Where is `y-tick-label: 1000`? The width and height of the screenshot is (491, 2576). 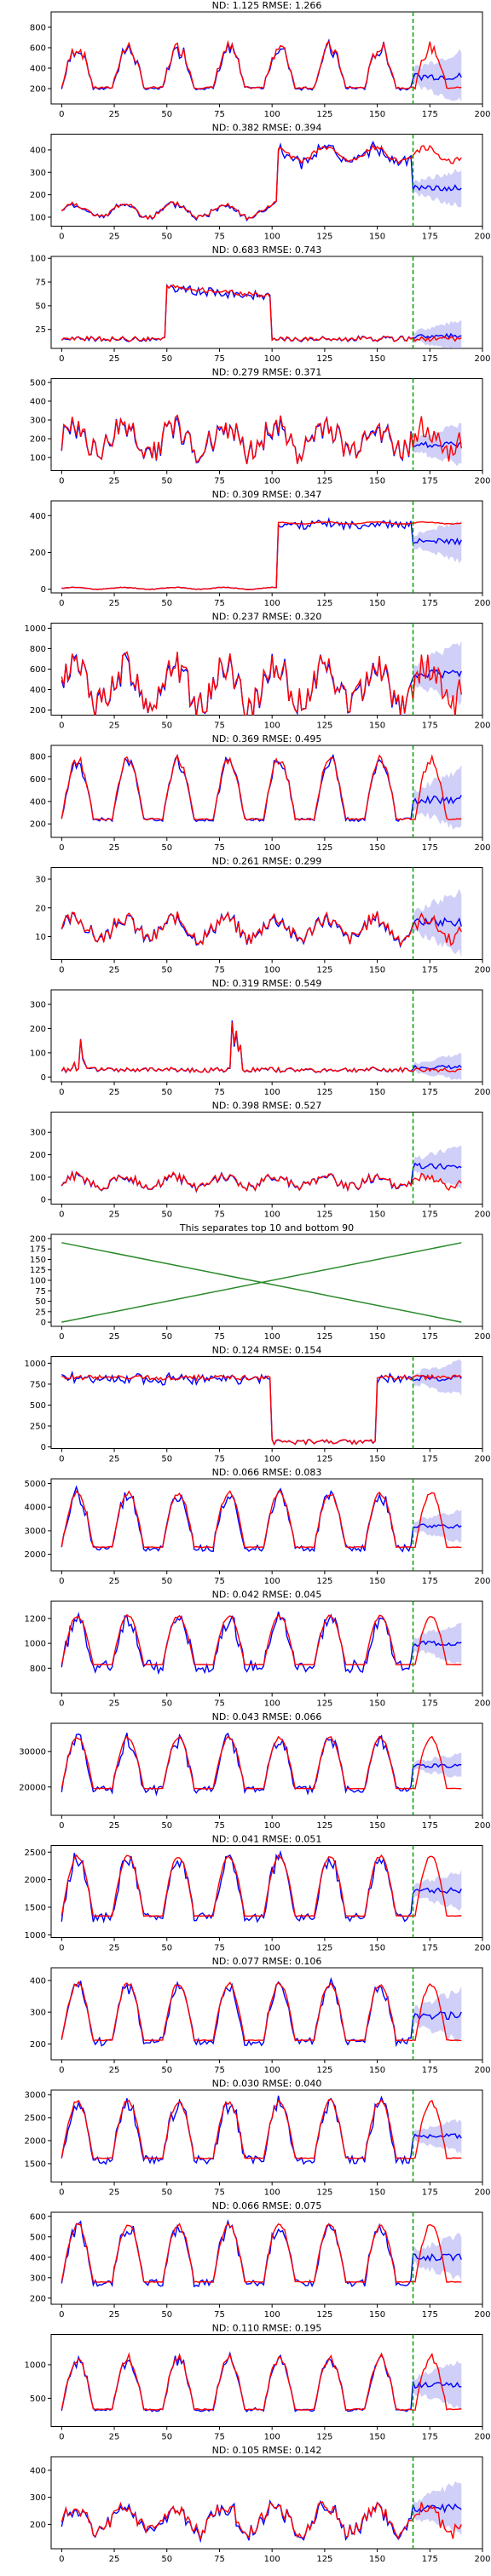
y-tick-label: 1000 is located at coordinates (35, 2365).